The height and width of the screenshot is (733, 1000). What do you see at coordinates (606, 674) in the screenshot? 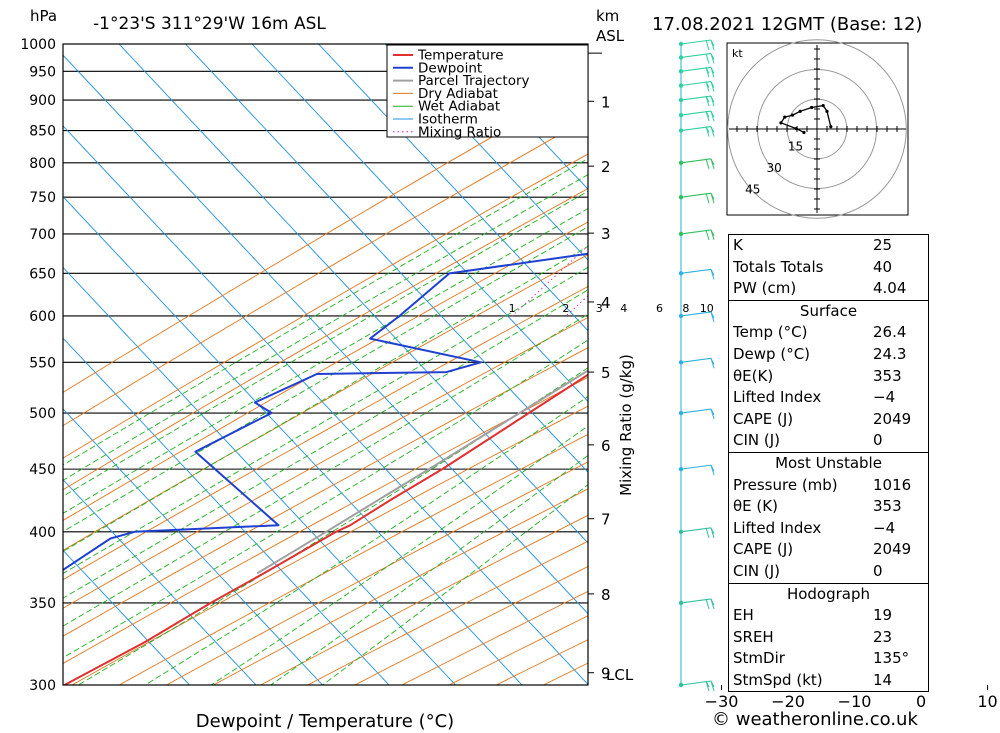
I see `km-tick-label: 9` at bounding box center [606, 674].